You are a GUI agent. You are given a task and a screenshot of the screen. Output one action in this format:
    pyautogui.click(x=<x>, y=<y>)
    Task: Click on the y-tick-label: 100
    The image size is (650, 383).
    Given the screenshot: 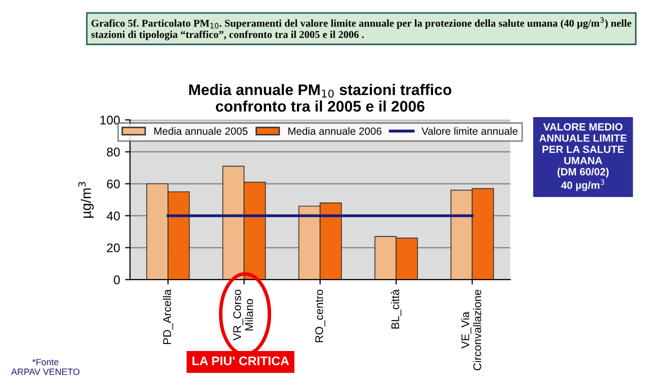 What is the action you would take?
    pyautogui.click(x=110, y=120)
    